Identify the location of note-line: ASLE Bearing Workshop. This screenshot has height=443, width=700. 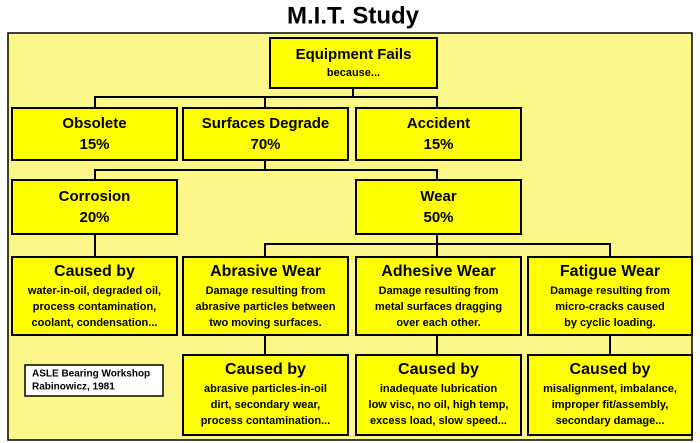
(91, 374).